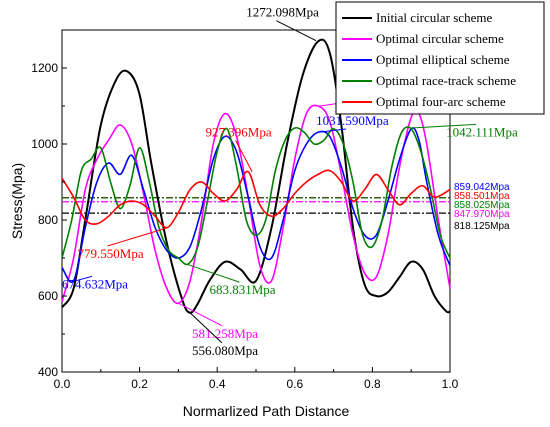 The width and height of the screenshot is (550, 427). Describe the element at coordinates (48, 372) in the screenshot. I see `y-tick-label: 400` at that location.